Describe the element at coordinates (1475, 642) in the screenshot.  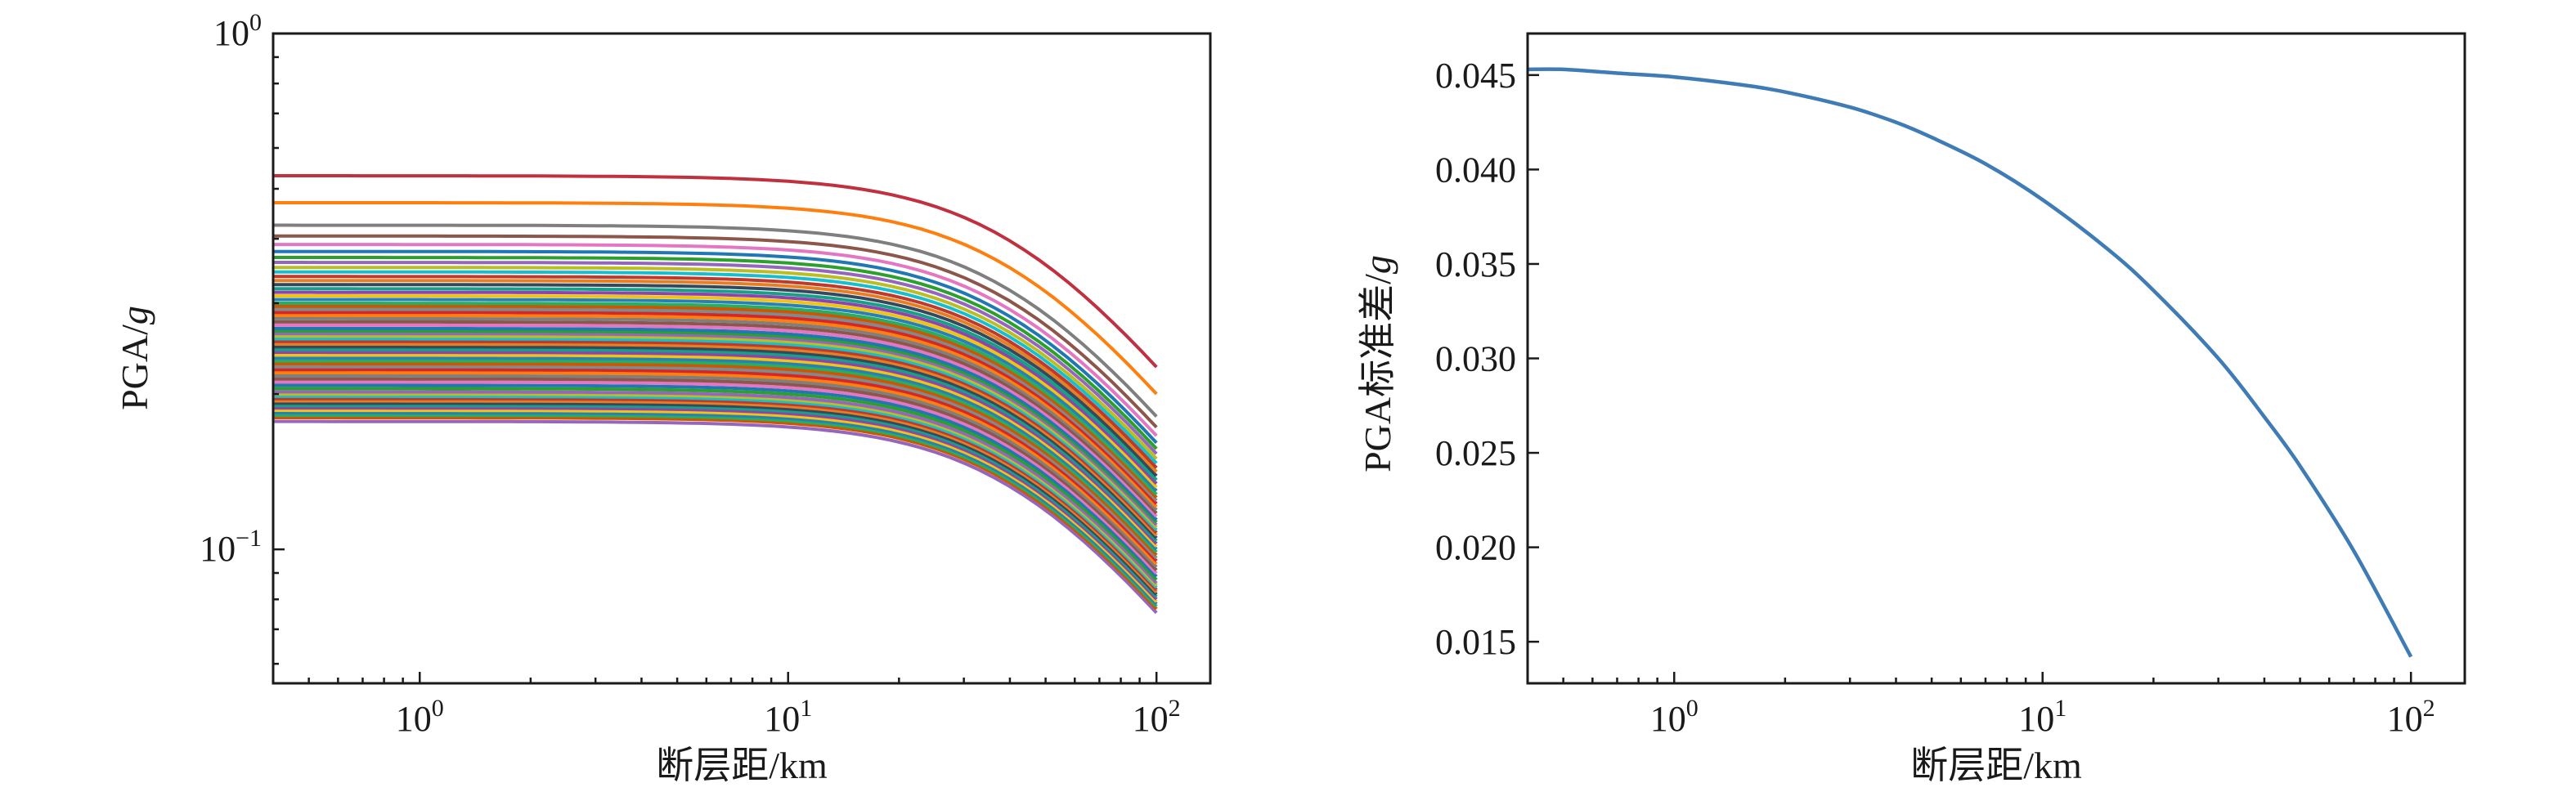
I see `right-y-tick-label: 0.015` at that location.